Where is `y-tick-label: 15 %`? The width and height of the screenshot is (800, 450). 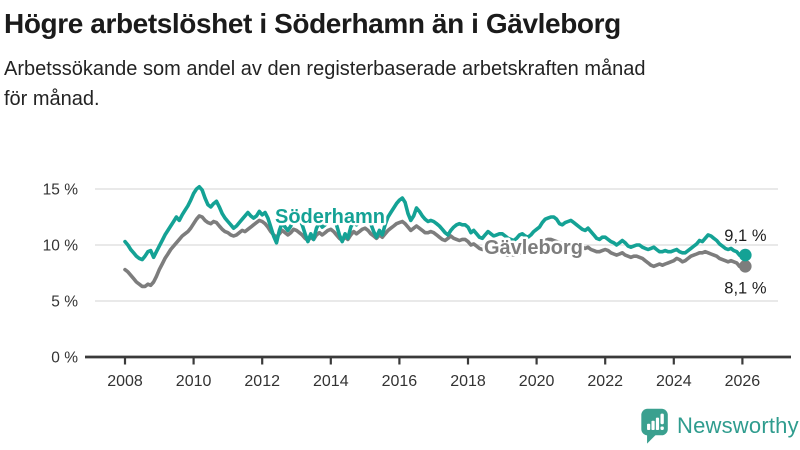
y-tick-label: 15 % is located at coordinates (61, 190).